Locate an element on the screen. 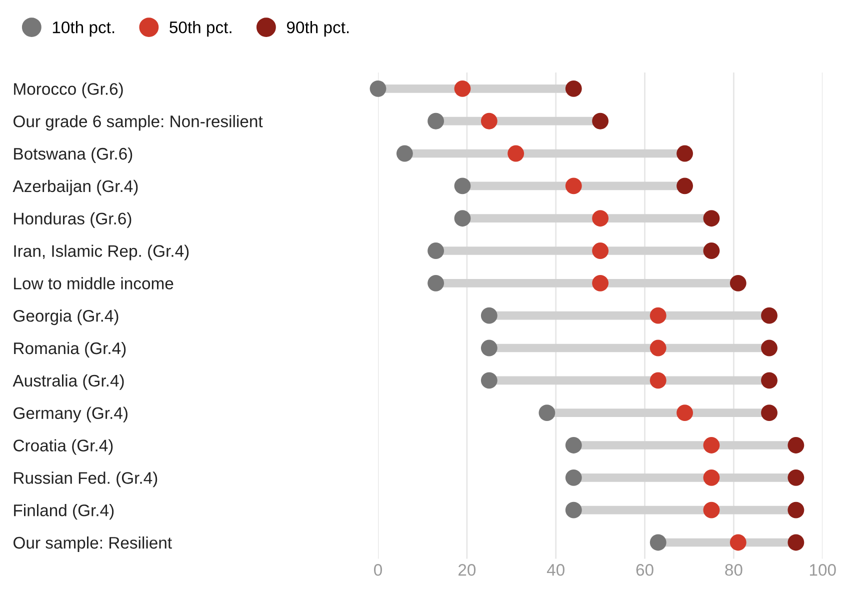 This screenshot has height=604, width=865. y-tick-label: Romania (Gr.4) is located at coordinates (70, 350).